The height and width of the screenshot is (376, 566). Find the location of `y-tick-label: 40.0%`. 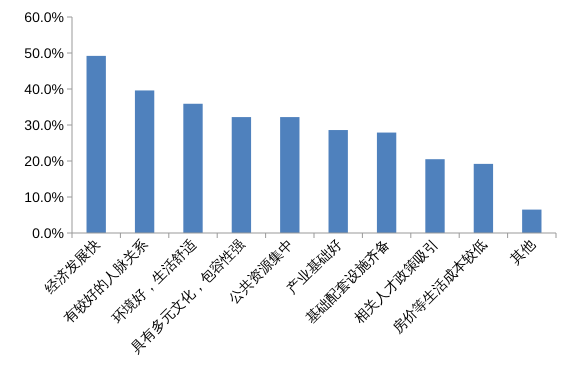

y-tick-label: 40.0% is located at coordinates (44, 89).